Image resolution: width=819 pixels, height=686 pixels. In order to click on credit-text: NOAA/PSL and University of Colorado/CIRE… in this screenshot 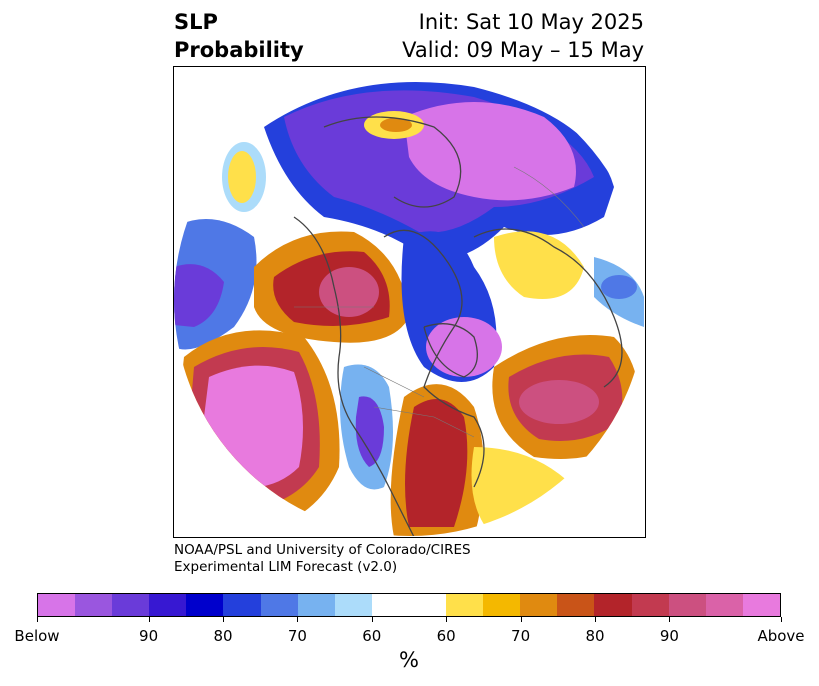, I will do `click(322, 559)`.